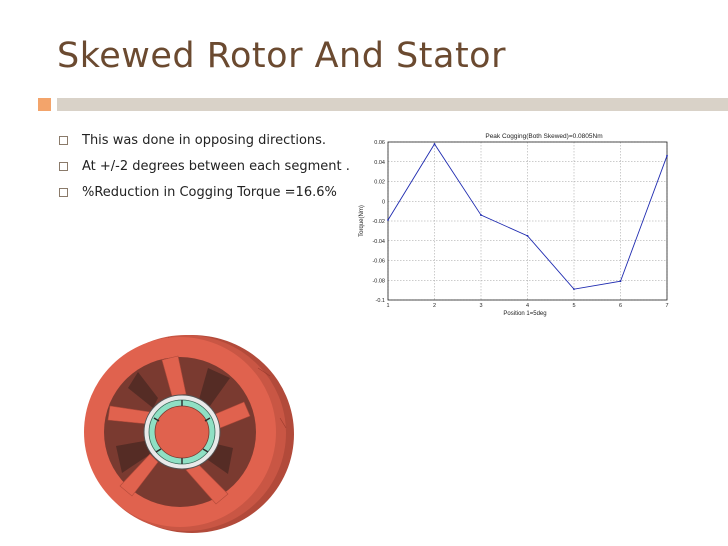 This screenshot has height=546, width=728. What do you see at coordinates (524, 314) in the screenshot?
I see `chart-x-axis-label: Position 1=5deg` at bounding box center [524, 314].